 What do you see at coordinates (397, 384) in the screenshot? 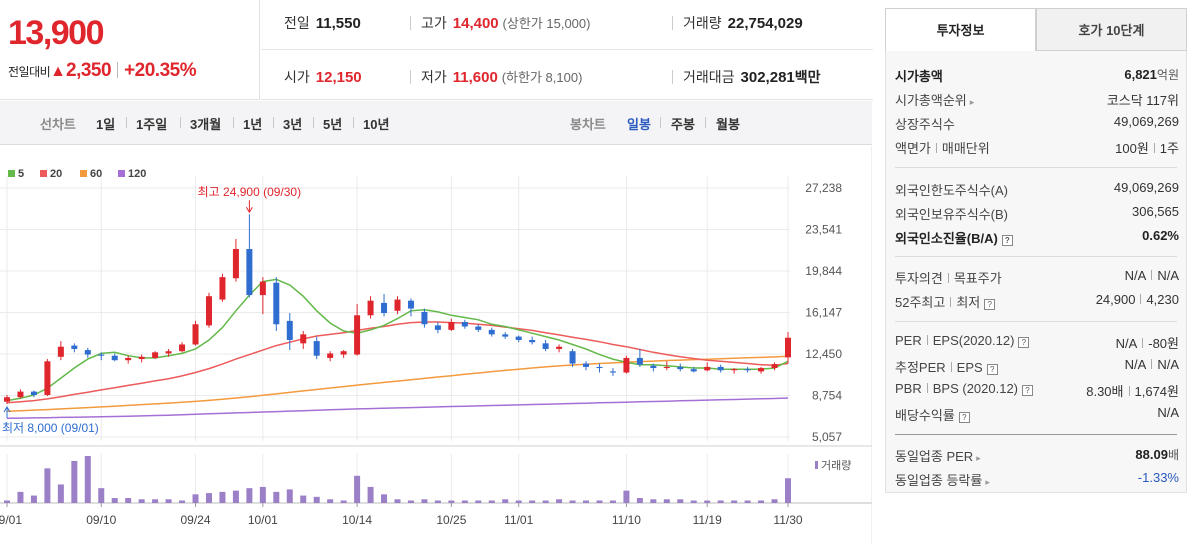
I see `ma60-line` at bounding box center [397, 384].